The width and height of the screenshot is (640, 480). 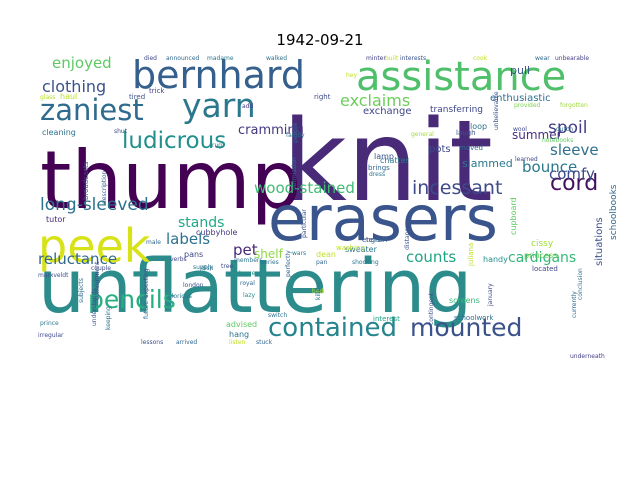 What do you see at coordinates (183, 58) in the screenshot?
I see `word-announced: announced` at bounding box center [183, 58].